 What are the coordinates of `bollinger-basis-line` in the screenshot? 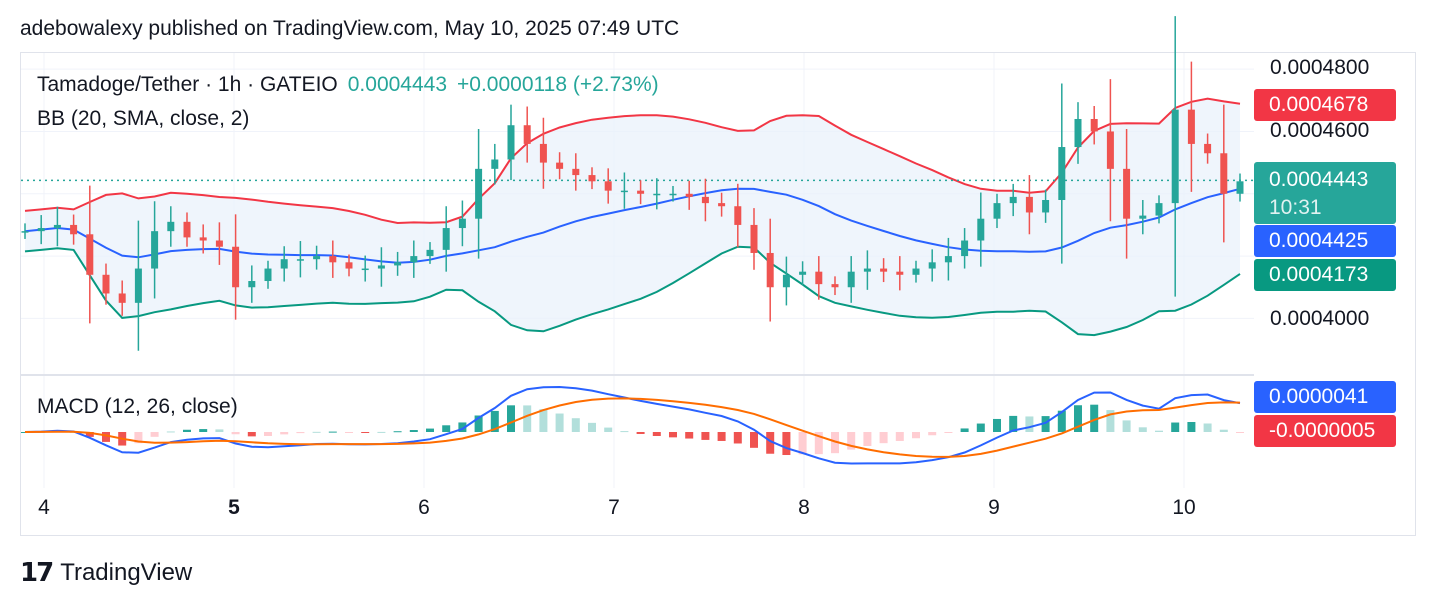 It's located at (632, 225).